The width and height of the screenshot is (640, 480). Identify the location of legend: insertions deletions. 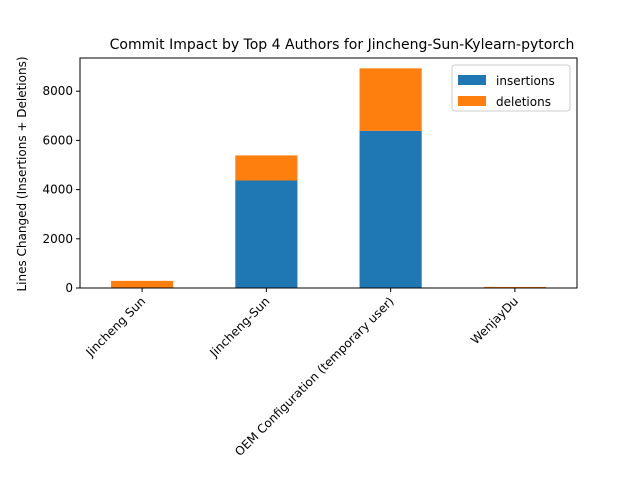
(511, 88).